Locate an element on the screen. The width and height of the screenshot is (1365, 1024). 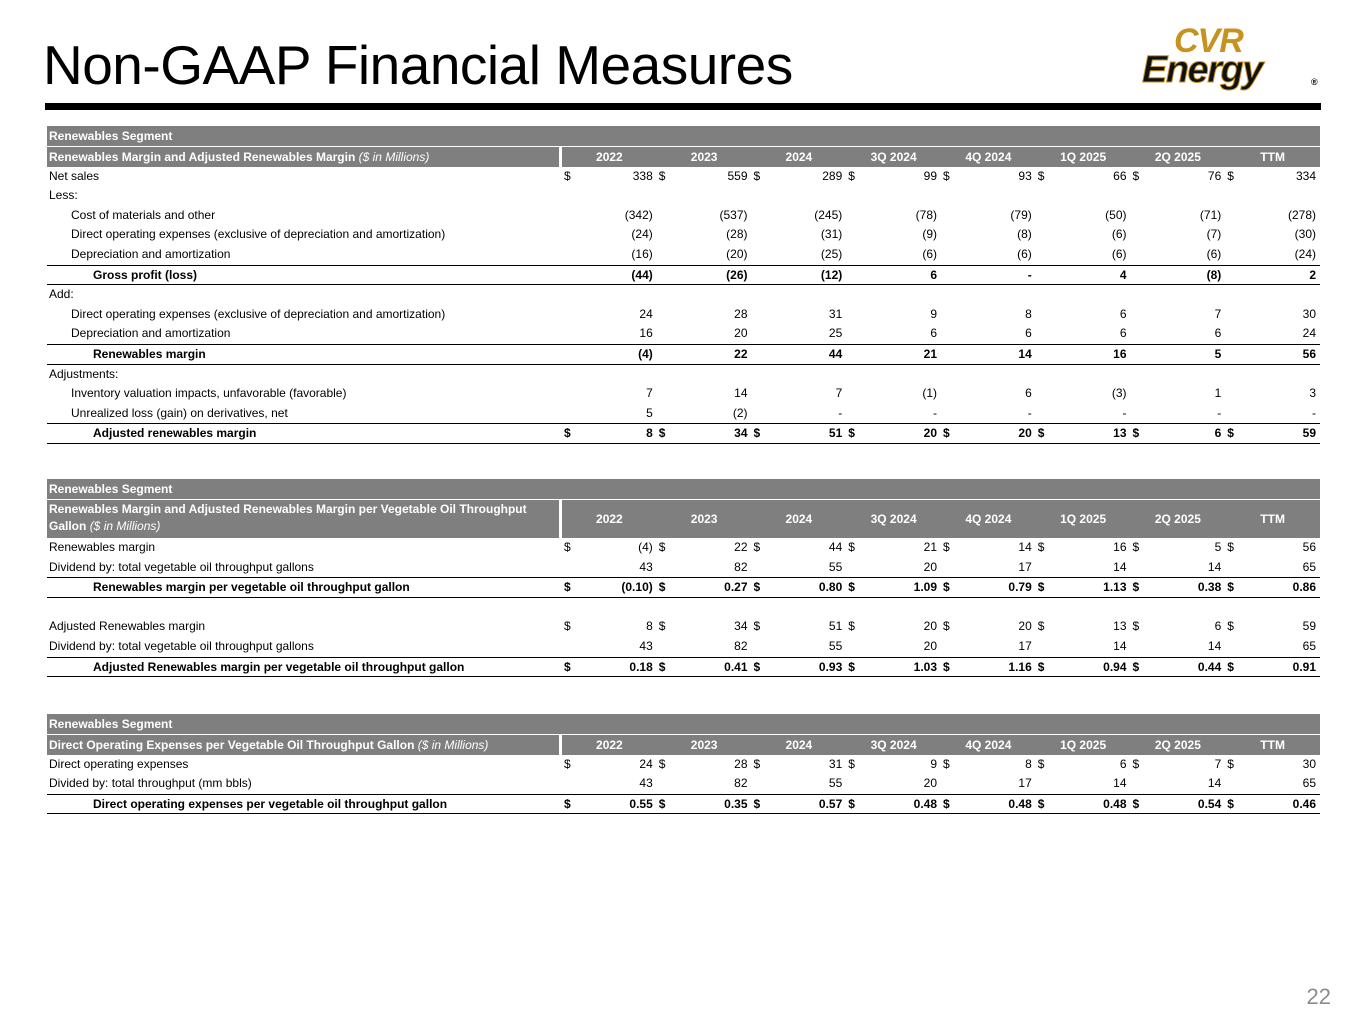
cell-value: 82 is located at coordinates (741, 783).